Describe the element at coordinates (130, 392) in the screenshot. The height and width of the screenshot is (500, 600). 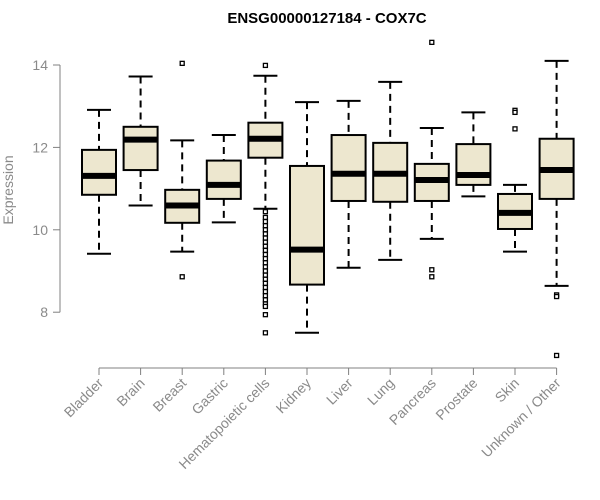
I see `x-tick-label: Brain` at that location.